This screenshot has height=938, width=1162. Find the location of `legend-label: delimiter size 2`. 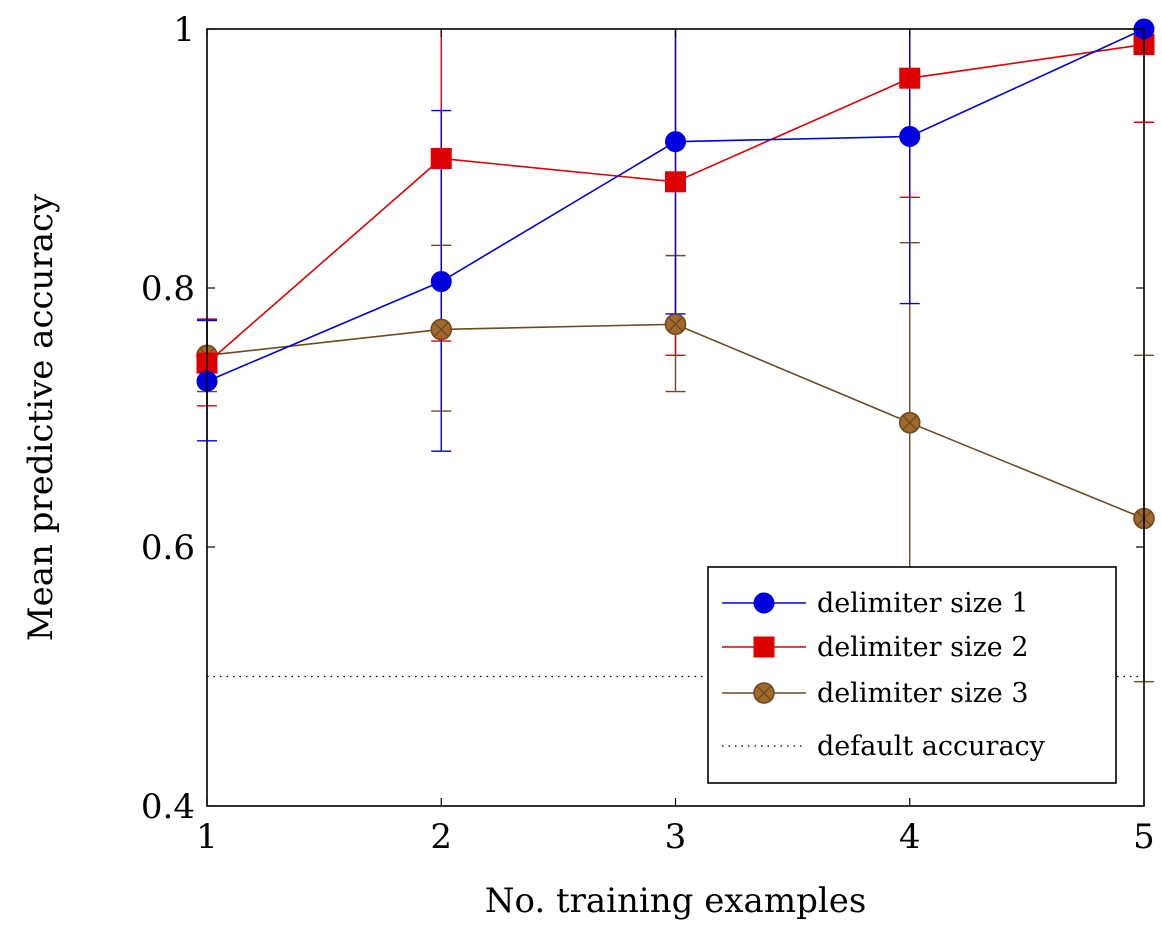

legend-label: delimiter size 2 is located at coordinates (923, 647).